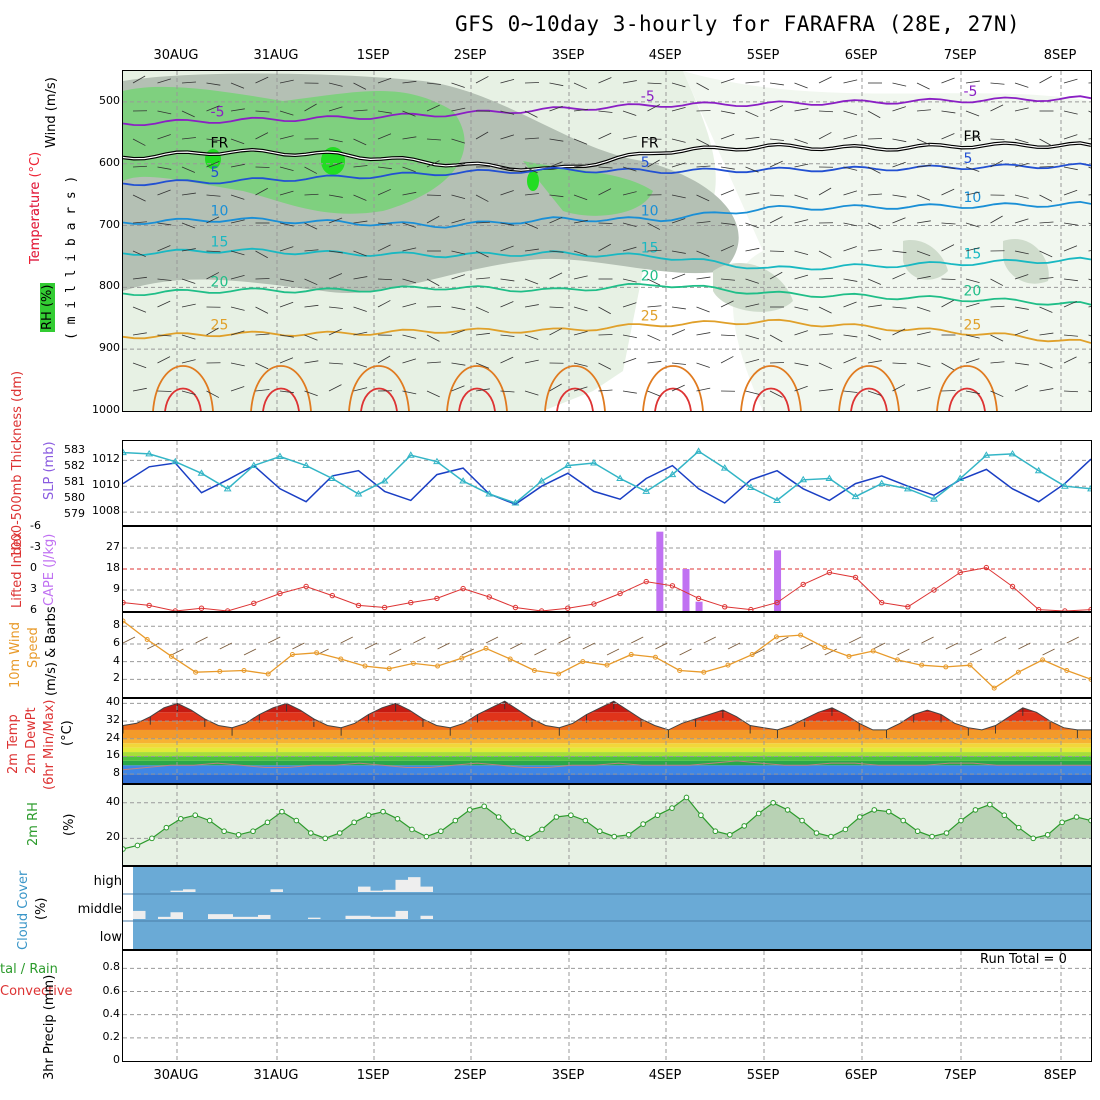 The height and width of the screenshot is (1100, 1100). I want to click on li-tick: 6, so click(33, 609).